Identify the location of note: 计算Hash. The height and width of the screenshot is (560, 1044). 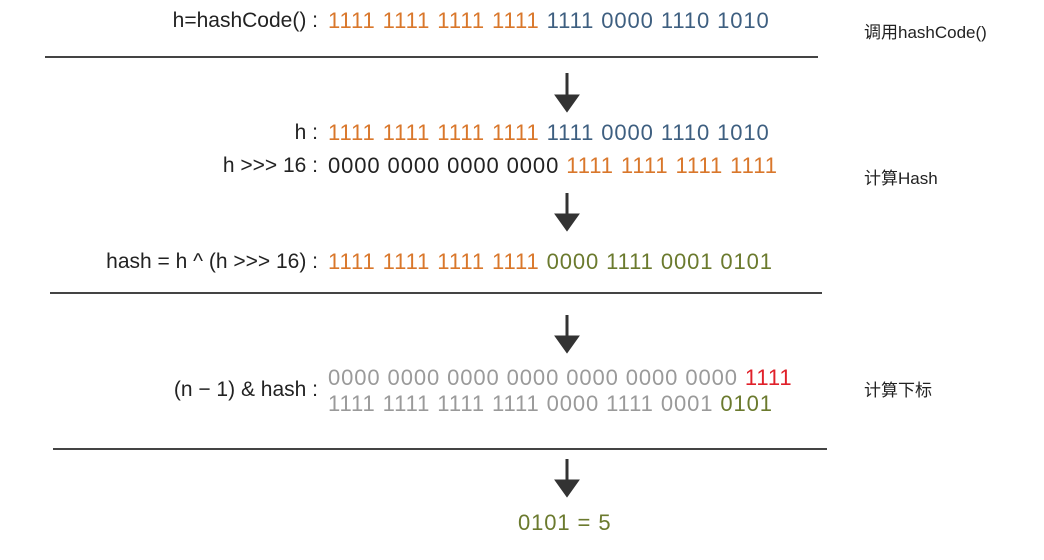
(901, 178).